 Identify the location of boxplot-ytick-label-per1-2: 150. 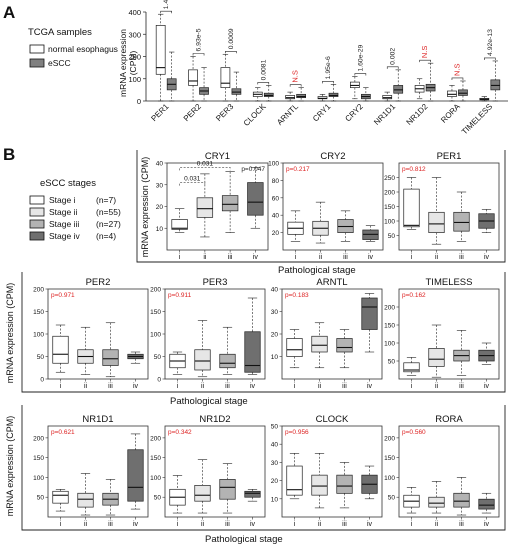
(389, 207).